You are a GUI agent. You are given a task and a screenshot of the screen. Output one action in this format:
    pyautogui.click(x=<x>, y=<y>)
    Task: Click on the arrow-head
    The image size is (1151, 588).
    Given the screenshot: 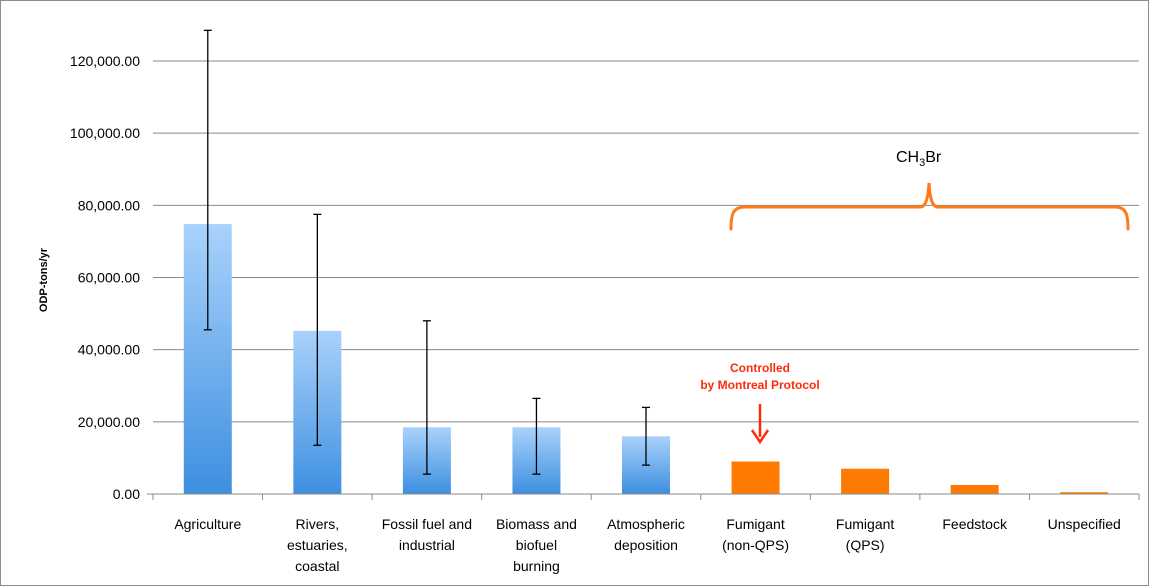 What is the action you would take?
    pyautogui.click(x=760, y=437)
    